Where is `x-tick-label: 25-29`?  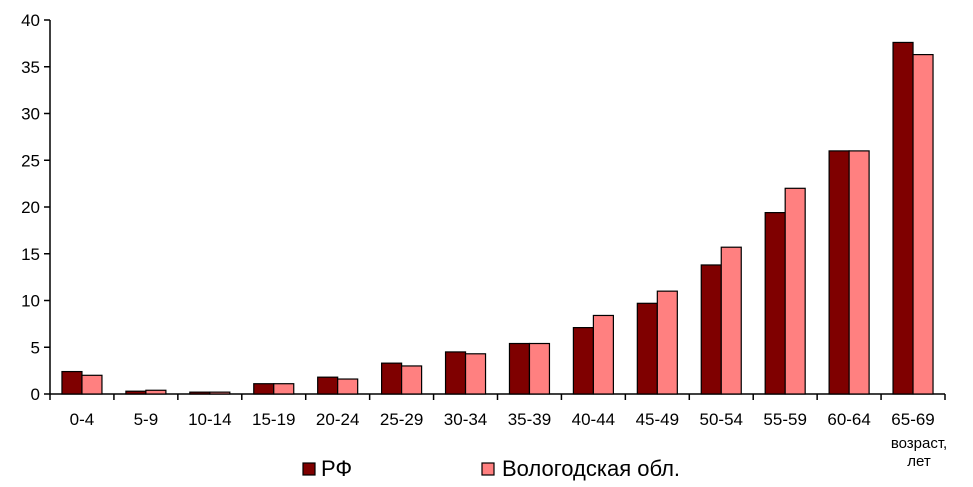 x-tick-label: 25-29 is located at coordinates (401, 419).